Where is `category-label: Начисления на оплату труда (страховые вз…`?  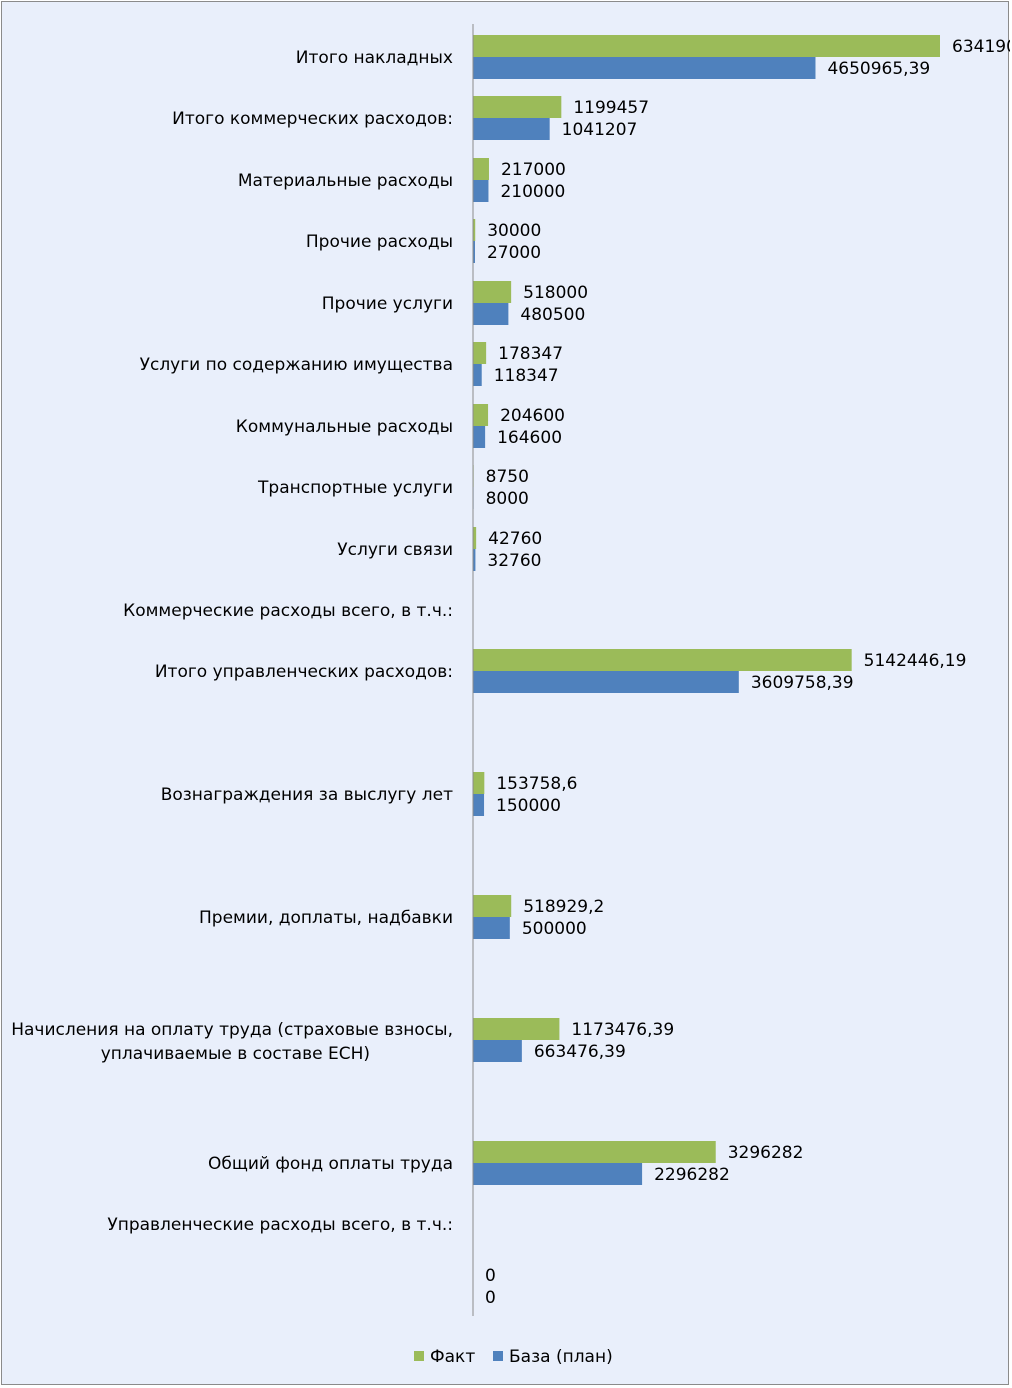 category-label: Начисления на оплату труда (страховые вз… is located at coordinates (232, 1030).